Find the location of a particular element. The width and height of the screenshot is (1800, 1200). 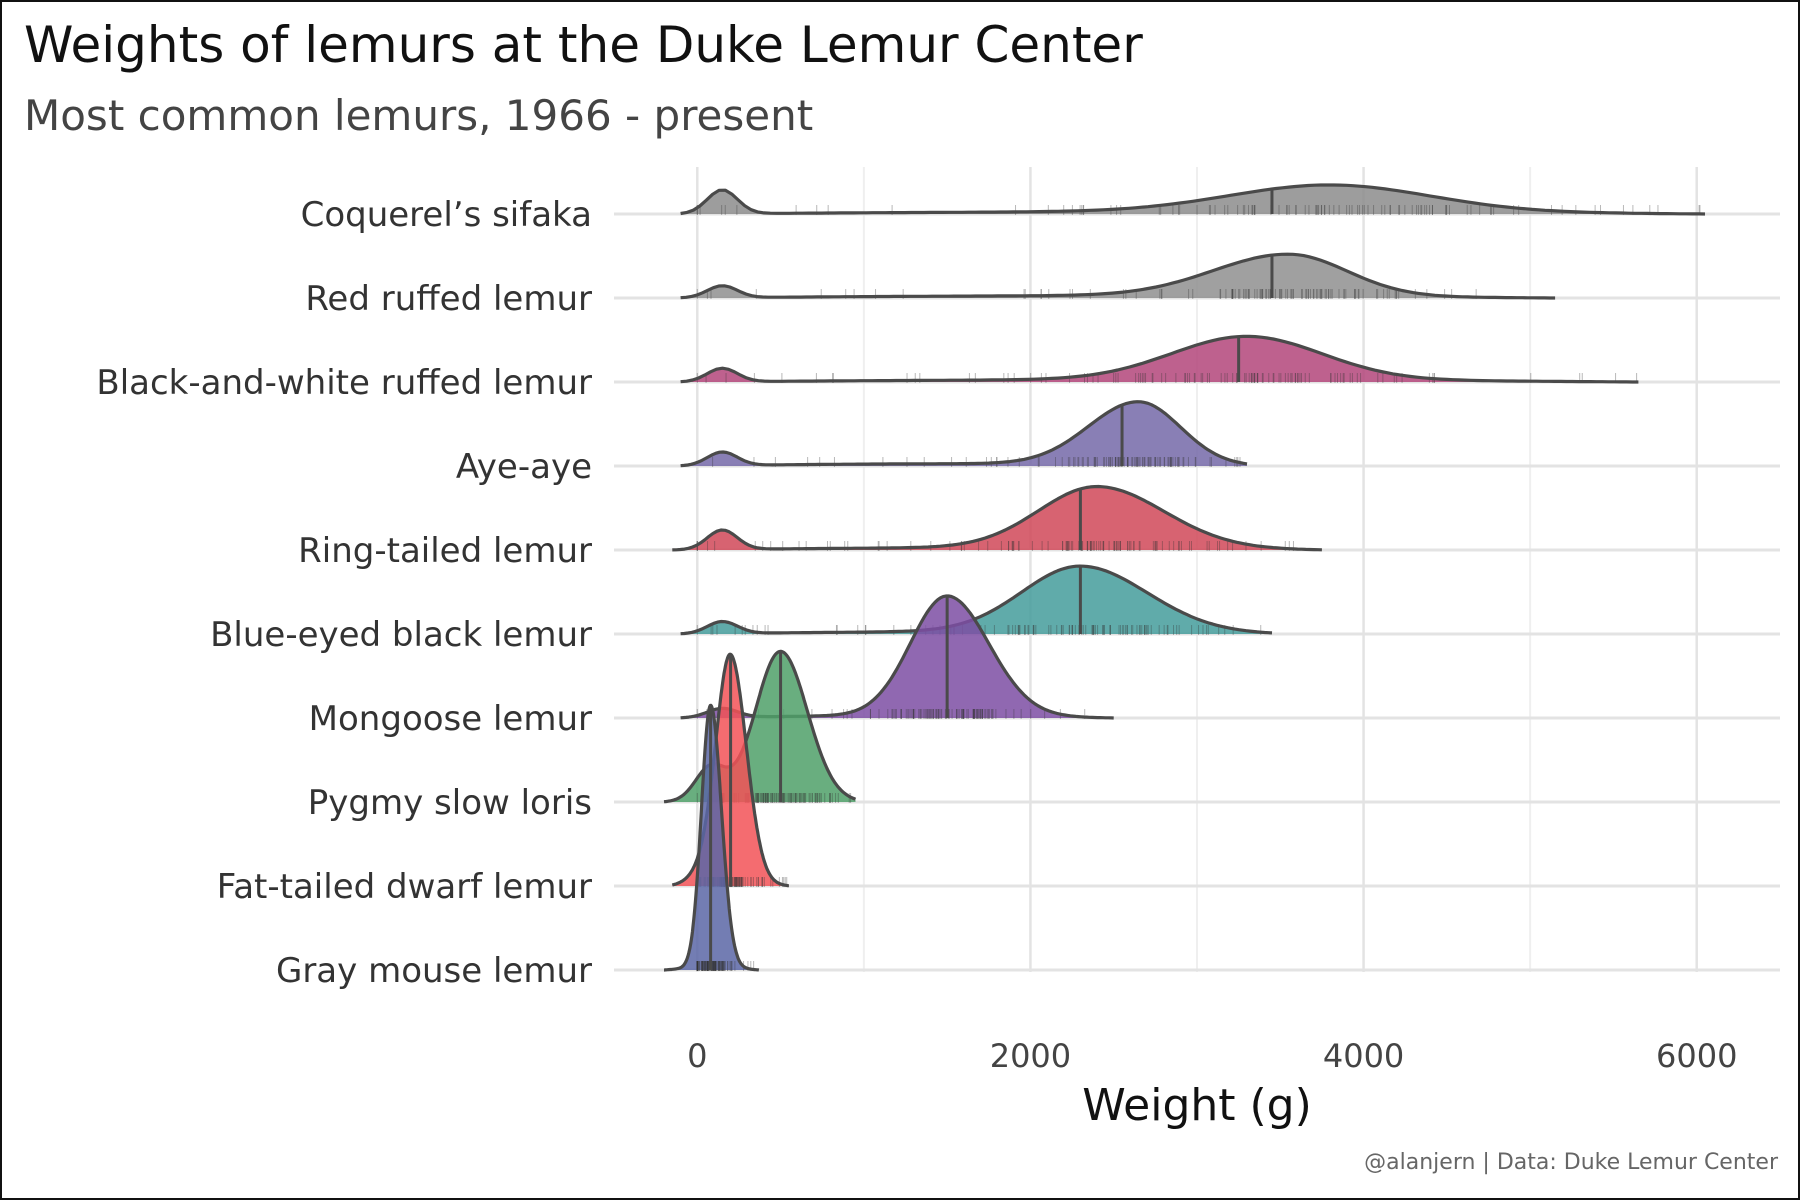

category-label: Black-and-white ruffed lemur is located at coordinates (344, 383).